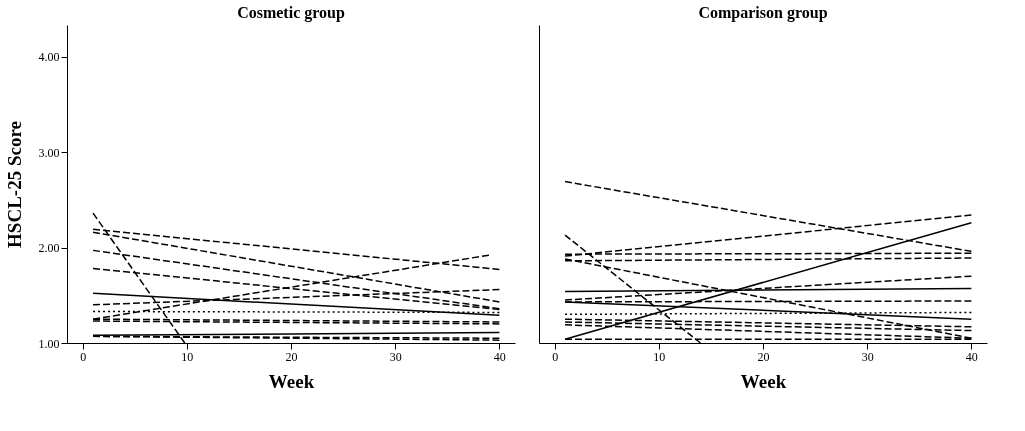 Image resolution: width=1025 pixels, height=431 pixels. What do you see at coordinates (14, 184) in the screenshot?
I see `y-axis-title: HSCL-25 Score` at bounding box center [14, 184].